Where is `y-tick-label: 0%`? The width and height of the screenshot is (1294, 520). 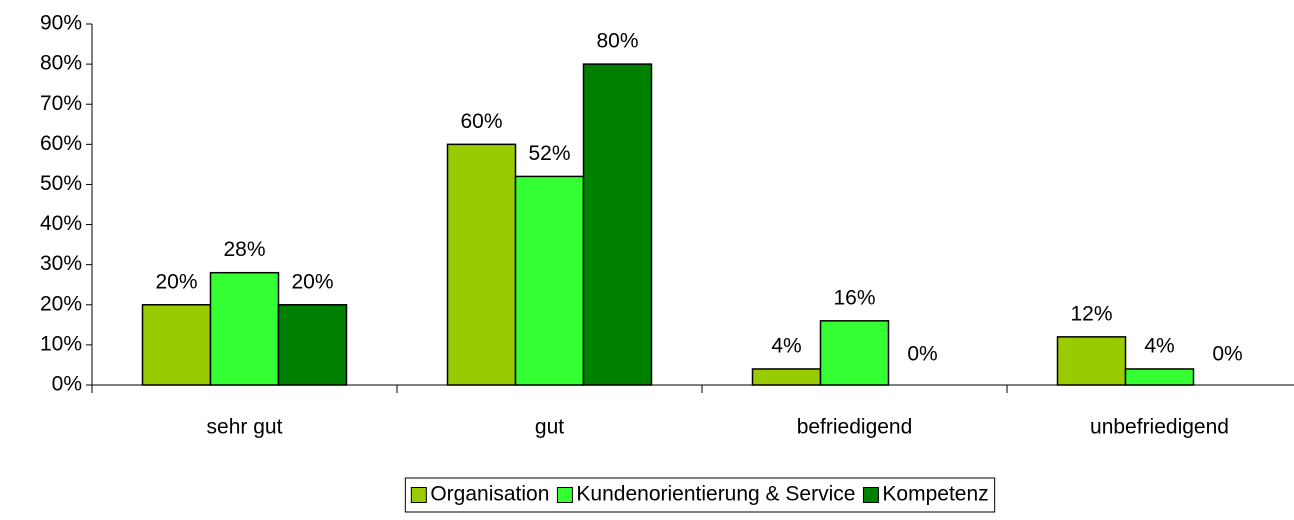 y-tick-label: 0% is located at coordinates (67, 384).